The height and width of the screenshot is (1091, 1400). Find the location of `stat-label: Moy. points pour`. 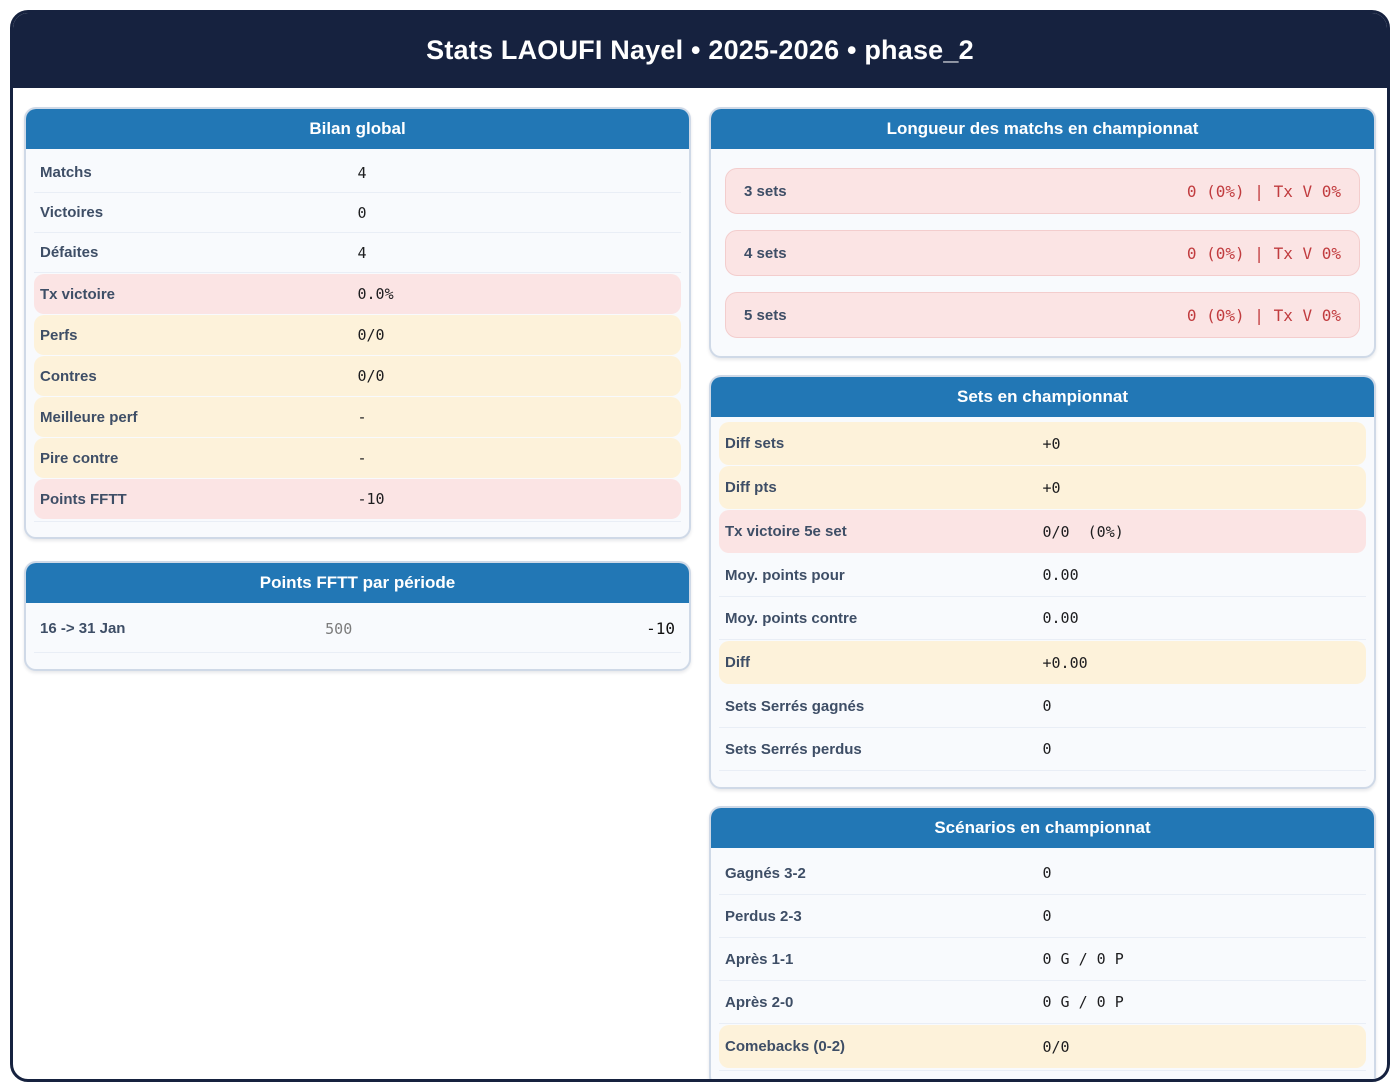

stat-label: Moy. points pour is located at coordinates (785, 575).